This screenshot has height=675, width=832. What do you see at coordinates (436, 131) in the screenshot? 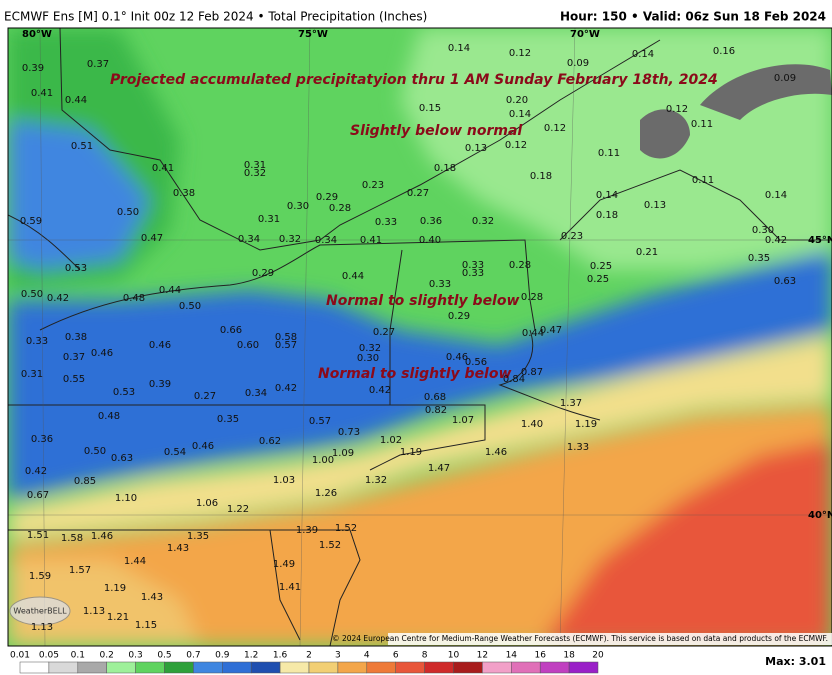
I see `annotation: Slightly below normal` at bounding box center [436, 131].